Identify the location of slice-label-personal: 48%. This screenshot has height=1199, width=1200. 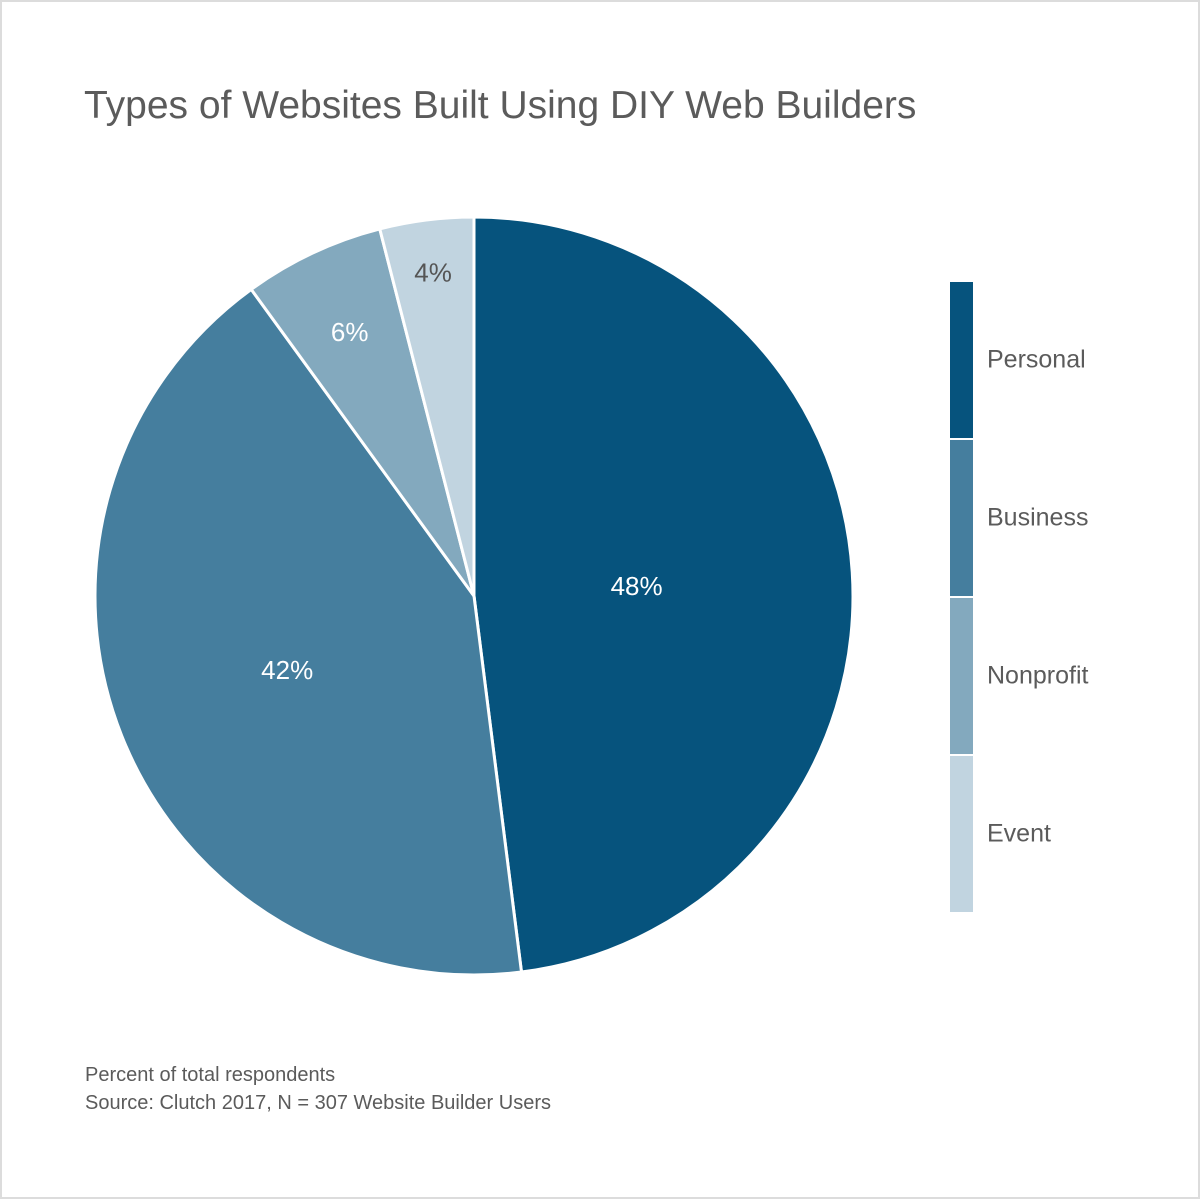
(637, 586).